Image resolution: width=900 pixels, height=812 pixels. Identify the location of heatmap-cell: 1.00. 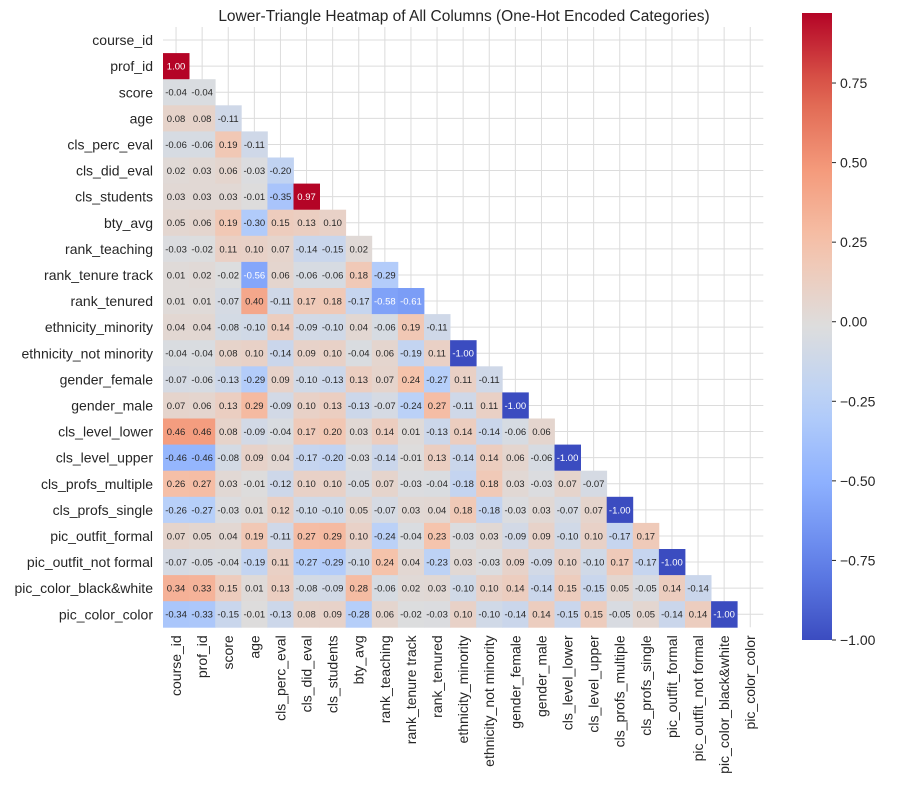
(176, 66).